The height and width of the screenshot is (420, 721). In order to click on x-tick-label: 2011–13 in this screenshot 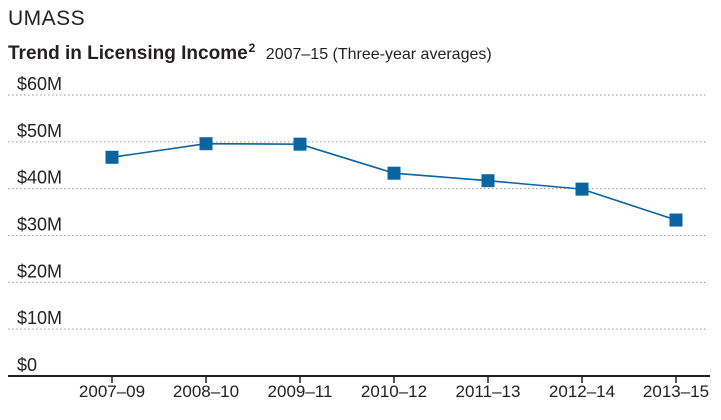, I will do `click(488, 391)`.